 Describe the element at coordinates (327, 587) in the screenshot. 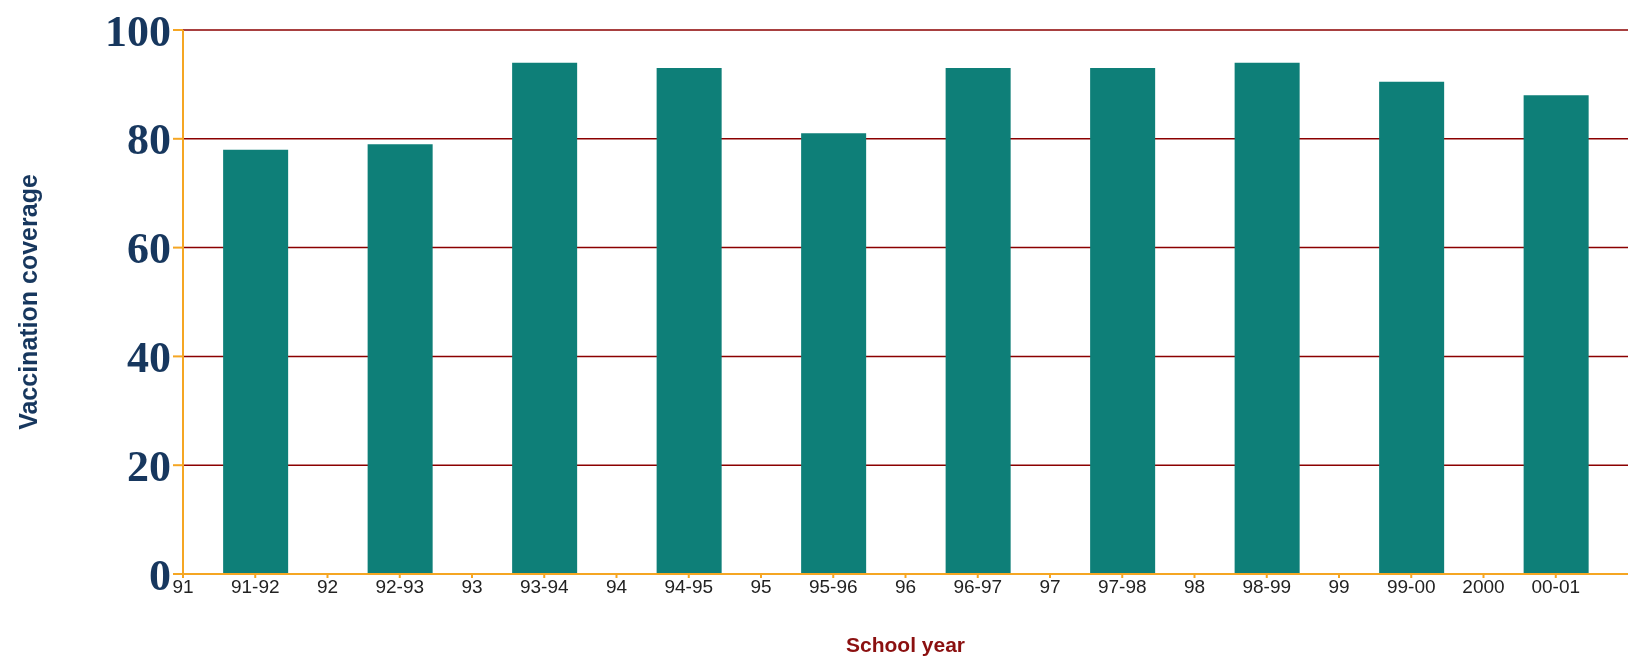

I see `x-tick-label: 92` at that location.